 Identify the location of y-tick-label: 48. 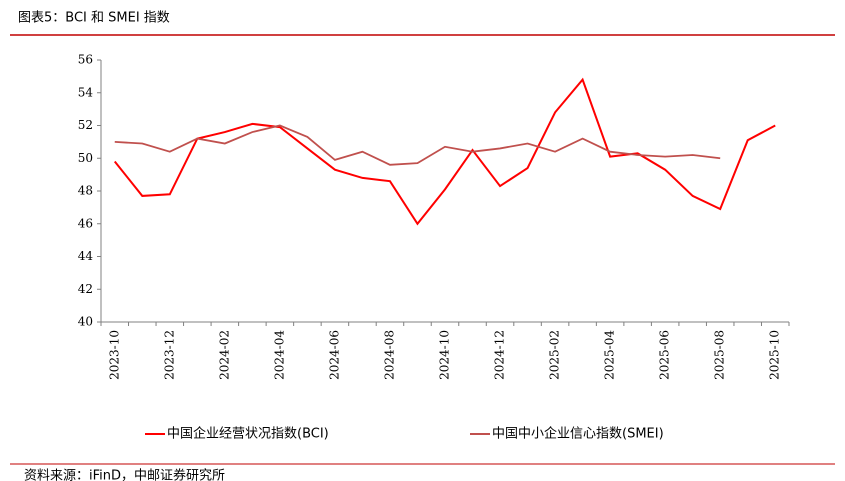
(85, 191).